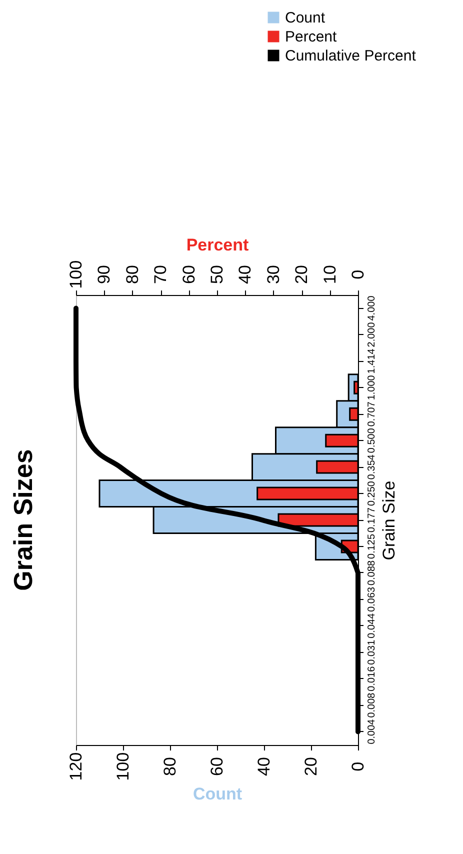 This screenshot has width=463, height=854. What do you see at coordinates (264, 766) in the screenshot?
I see `x-tick-label: 40` at bounding box center [264, 766].